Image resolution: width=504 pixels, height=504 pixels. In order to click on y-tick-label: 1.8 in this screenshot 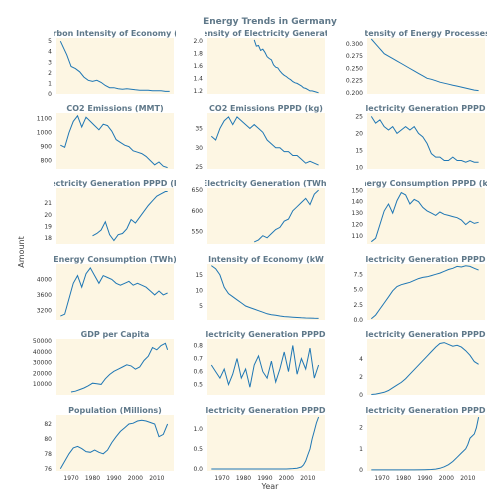, I will do `click(198, 54)`.